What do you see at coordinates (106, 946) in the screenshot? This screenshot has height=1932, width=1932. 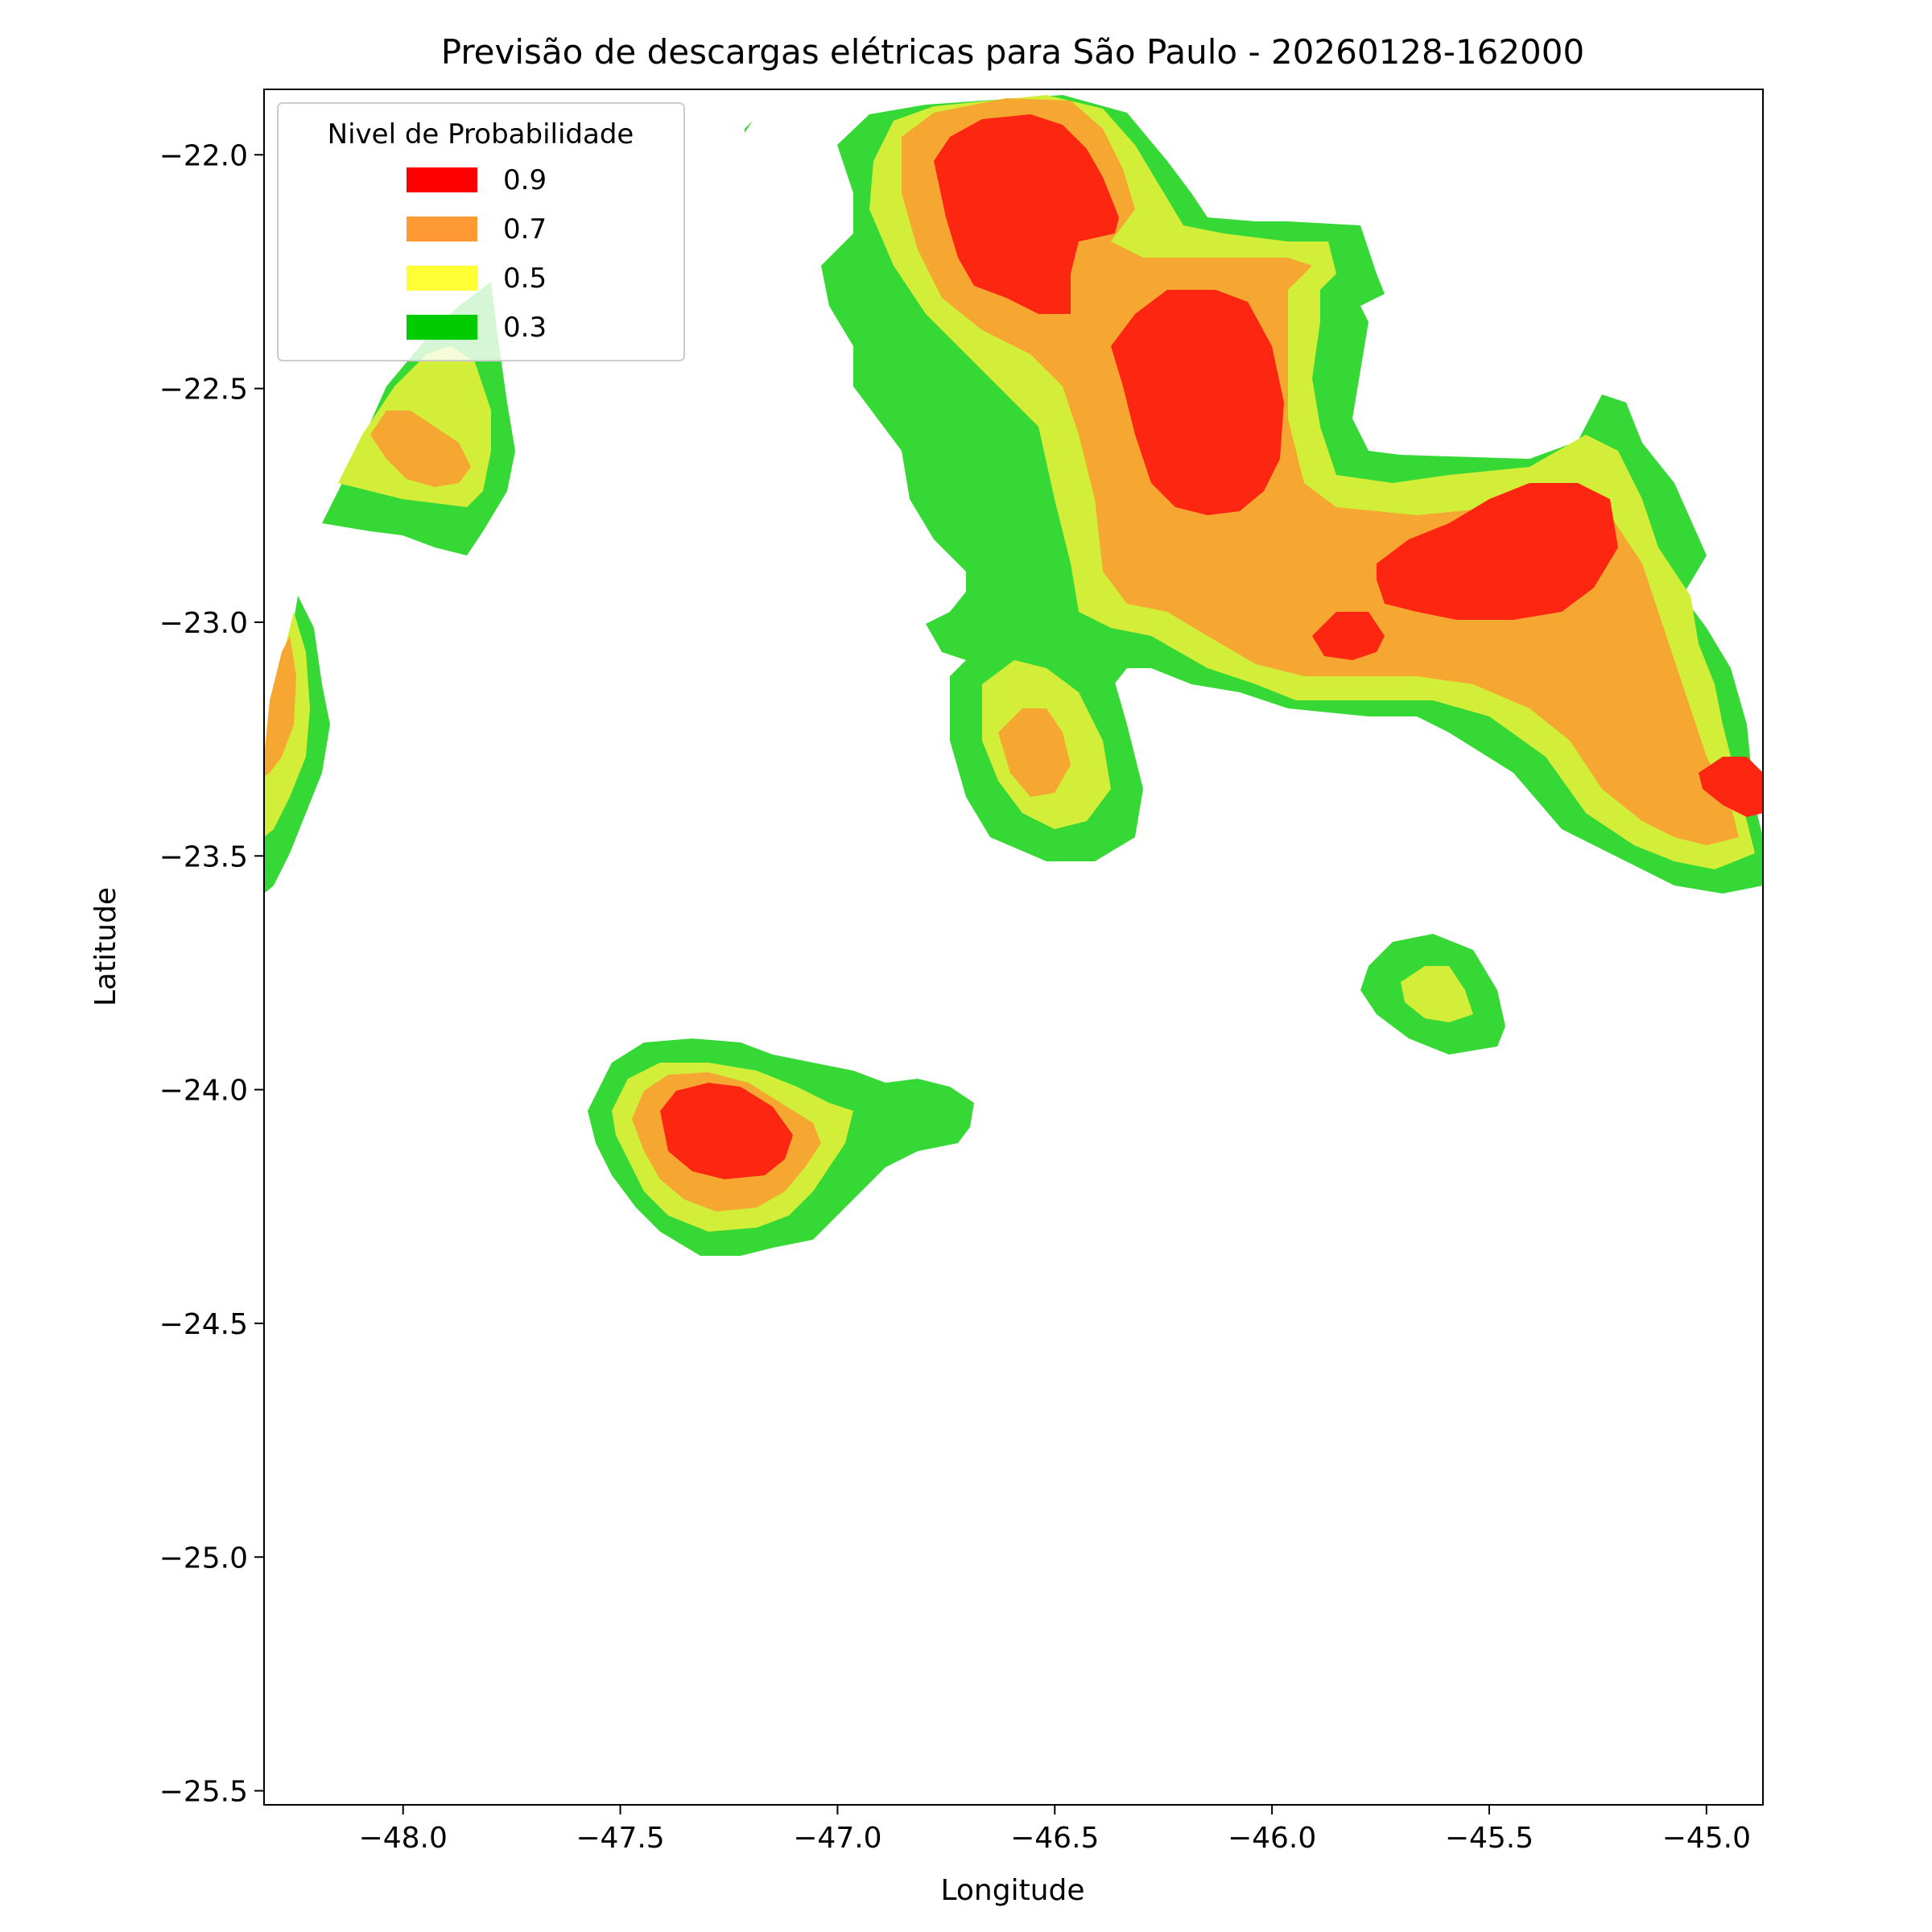 I see `y-axis-label: Latitude` at bounding box center [106, 946].